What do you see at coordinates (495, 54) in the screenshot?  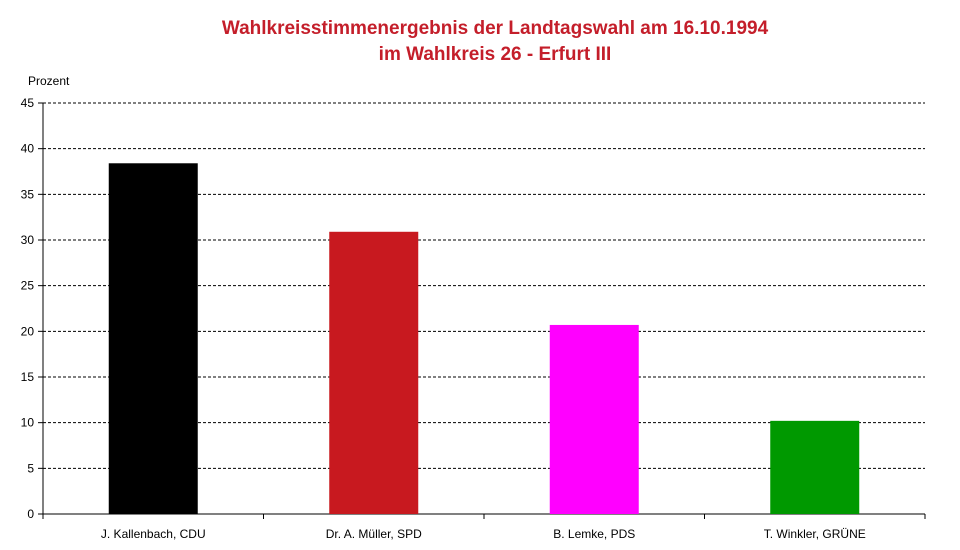 I see `chart-subtitle: im Wahlkreis 26 - Erfurt III` at bounding box center [495, 54].